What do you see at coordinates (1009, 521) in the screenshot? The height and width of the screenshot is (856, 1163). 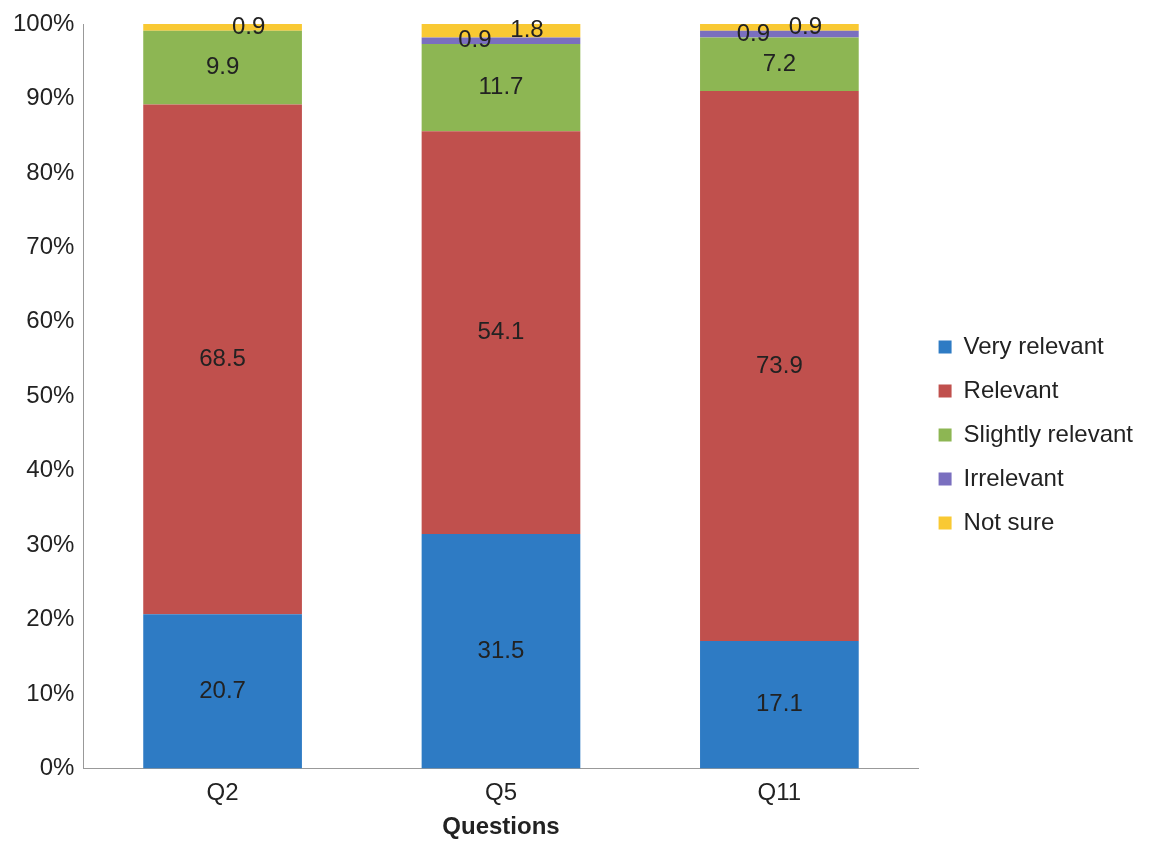 I see `legend-label: Not sure` at bounding box center [1009, 521].